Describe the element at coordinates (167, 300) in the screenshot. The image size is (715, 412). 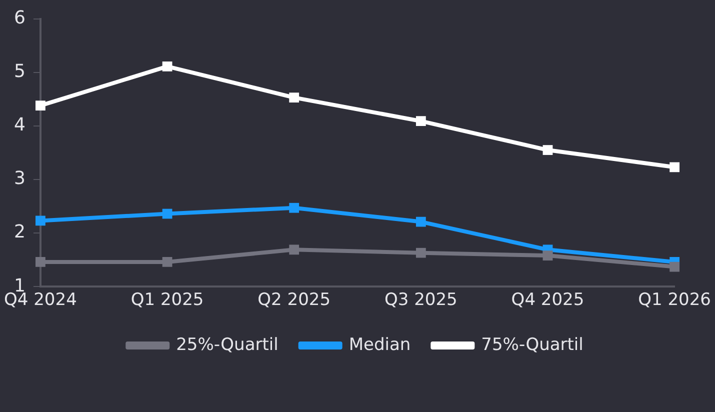
I see `x-tick-label: Q1 2025` at that location.